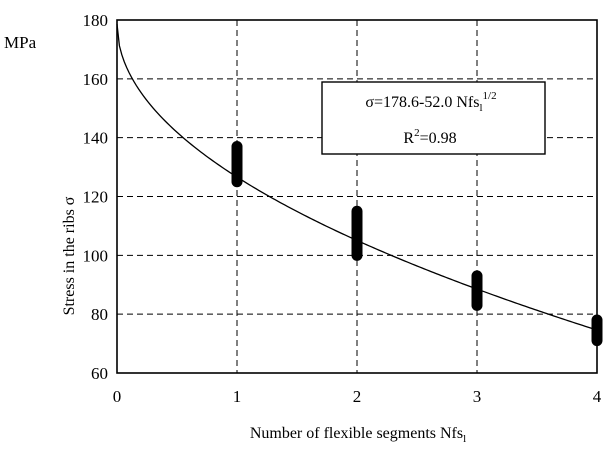 The height and width of the screenshot is (453, 603). What do you see at coordinates (69, 255) in the screenshot?
I see `y-axis-title: Stress in the ribs σ` at bounding box center [69, 255].